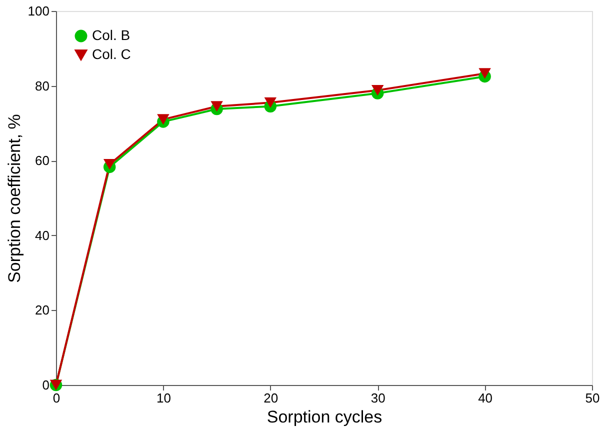  I want to click on x-tick-label: 0, so click(56, 398).